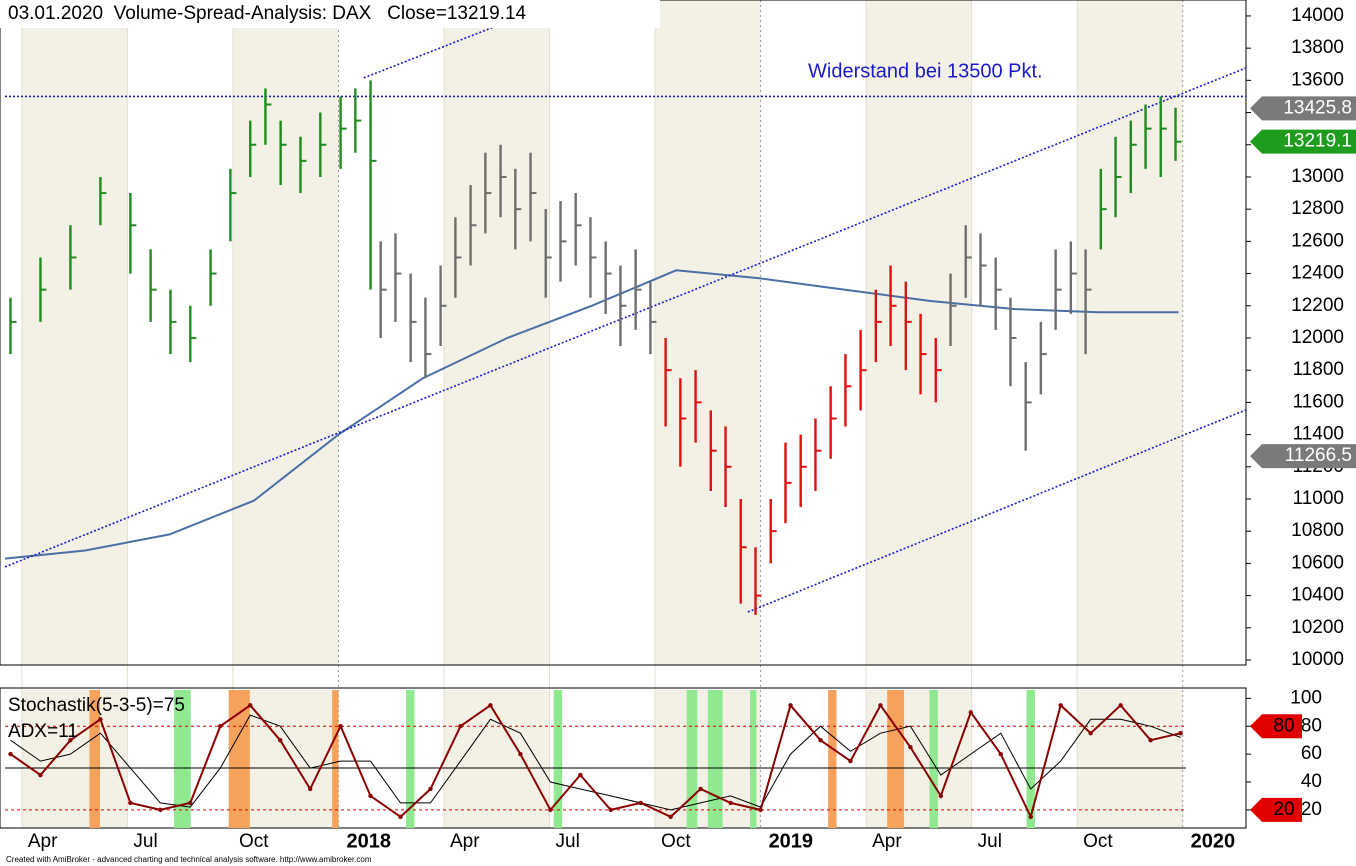 This screenshot has width=1356, height=866. I want to click on x-tick-label: 2020, so click(1213, 841).